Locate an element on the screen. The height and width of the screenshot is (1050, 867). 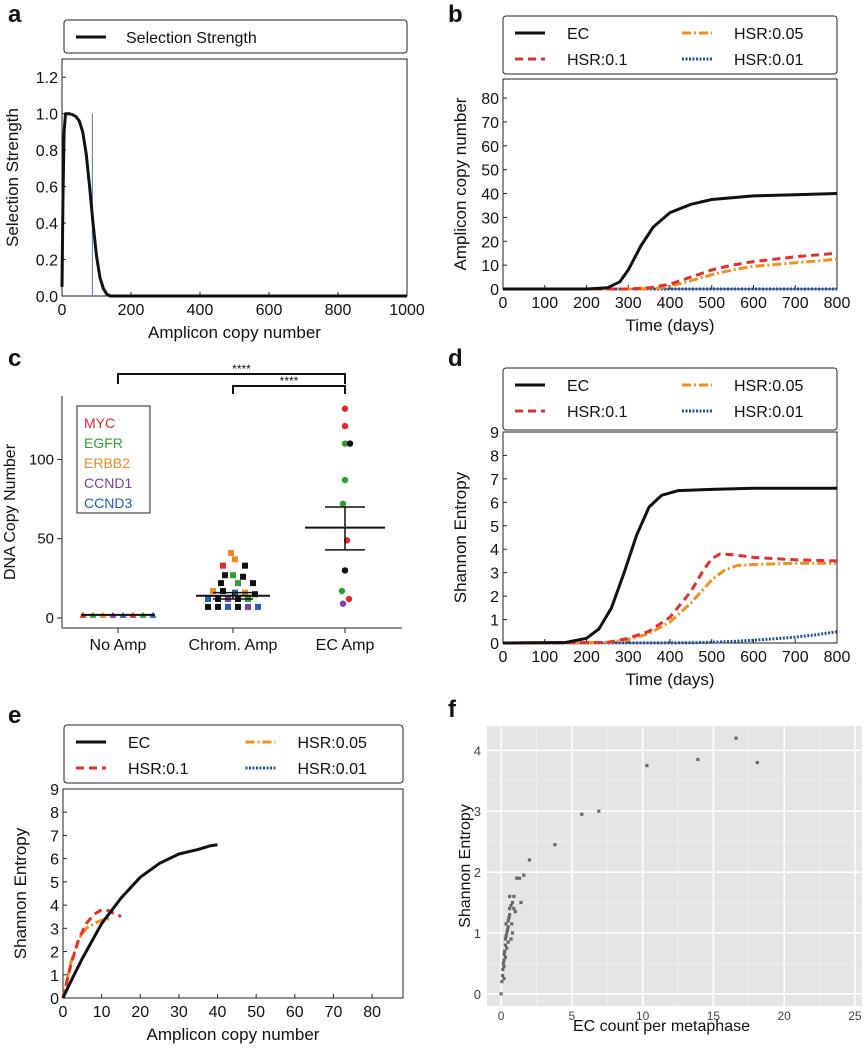
y-tick-label-d-8: 8 is located at coordinates (494, 456).